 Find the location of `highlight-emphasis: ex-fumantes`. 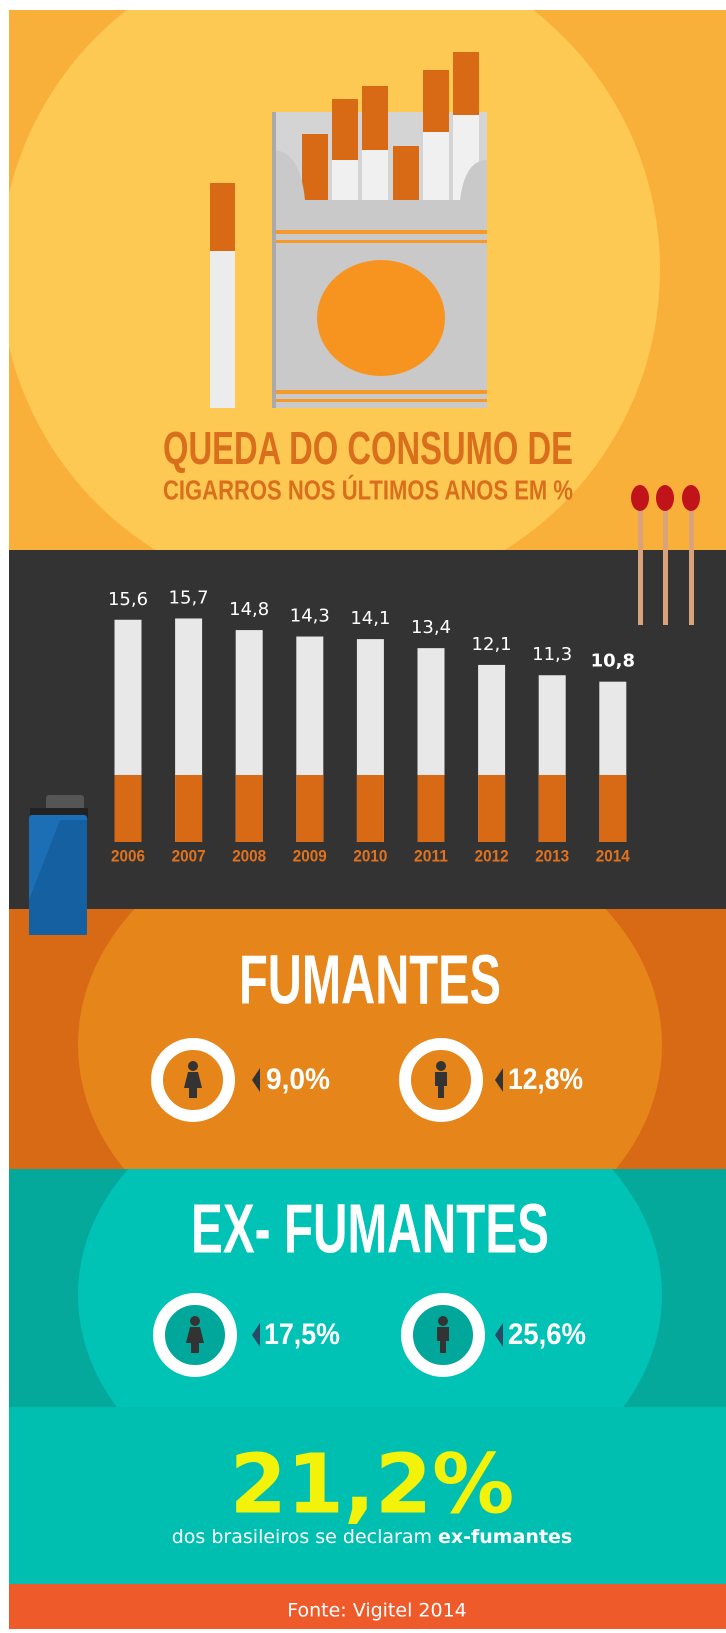

highlight-emphasis: ex-fumantes is located at coordinates (505, 1537).